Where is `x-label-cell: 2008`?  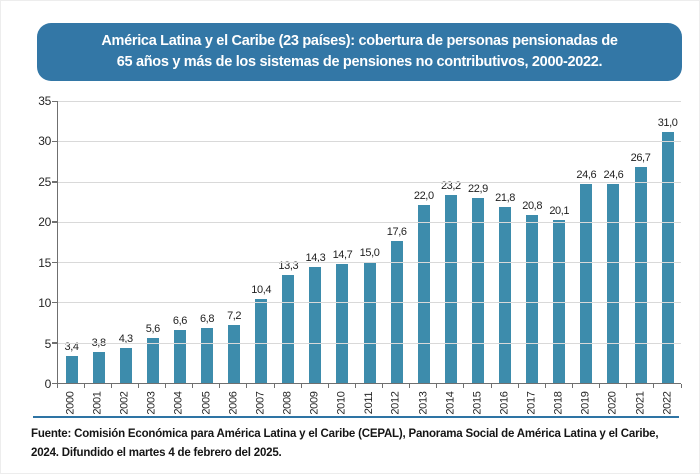
x-label-cell: 2008 is located at coordinates (287, 403).